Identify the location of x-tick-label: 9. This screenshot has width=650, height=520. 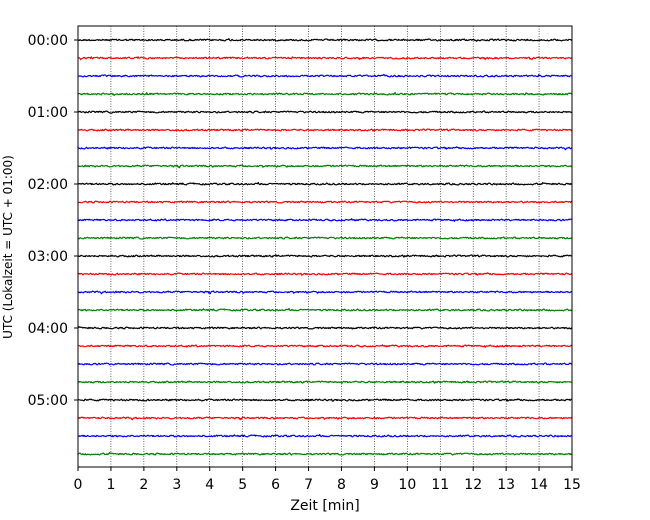
(374, 485).